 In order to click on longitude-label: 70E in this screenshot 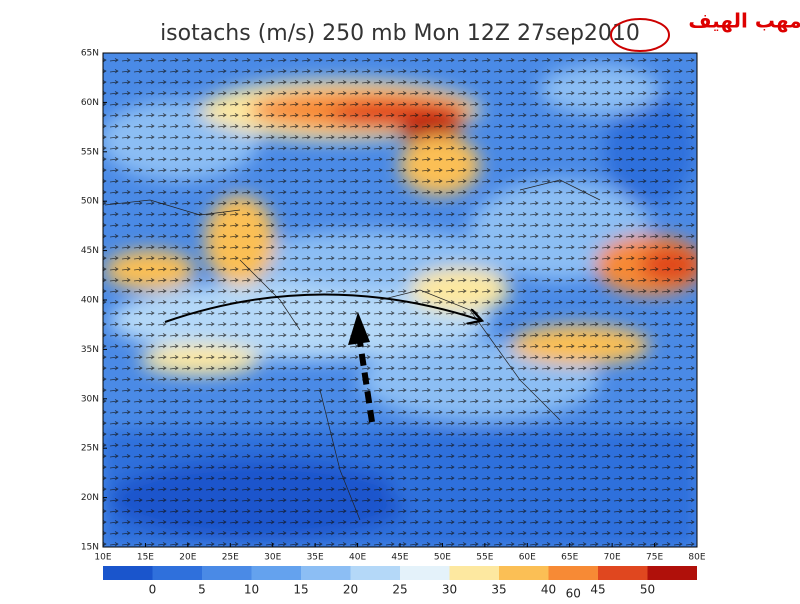, I will do `click(612, 558)`.